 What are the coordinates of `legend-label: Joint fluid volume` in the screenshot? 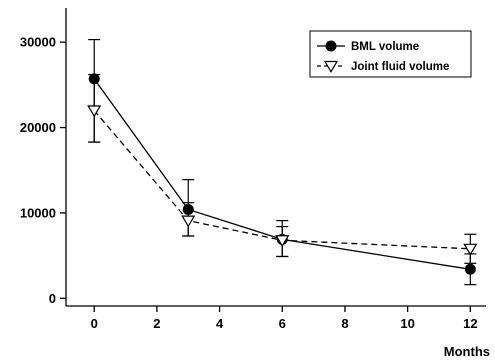 It's located at (400, 67).